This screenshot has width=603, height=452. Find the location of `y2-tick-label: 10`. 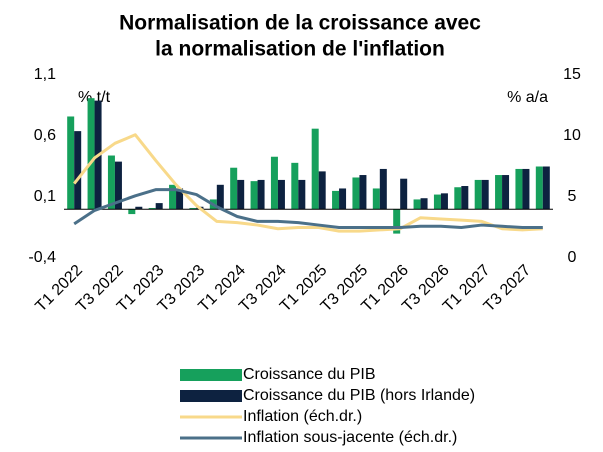

y2-tick-label: 10 is located at coordinates (572, 135).